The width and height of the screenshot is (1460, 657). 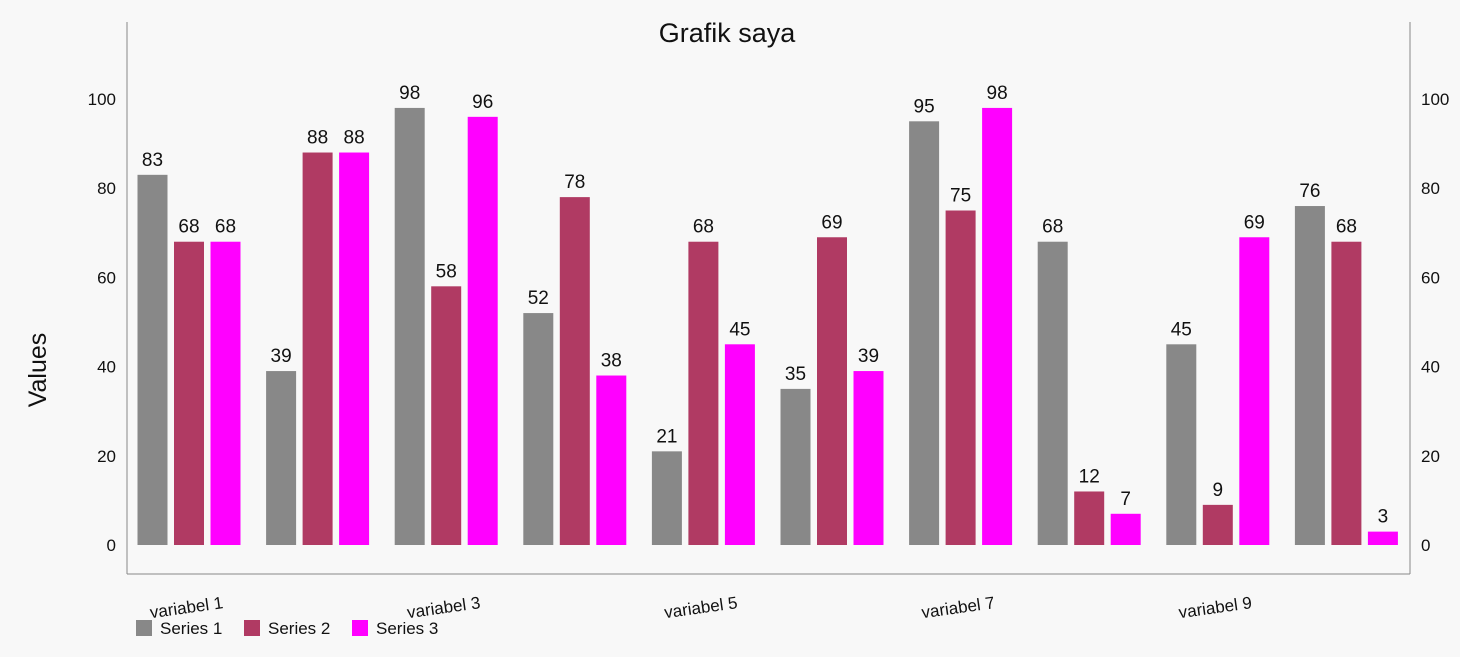 What do you see at coordinates (409, 93) in the screenshot?
I see `data-label-1-3: 98` at bounding box center [409, 93].